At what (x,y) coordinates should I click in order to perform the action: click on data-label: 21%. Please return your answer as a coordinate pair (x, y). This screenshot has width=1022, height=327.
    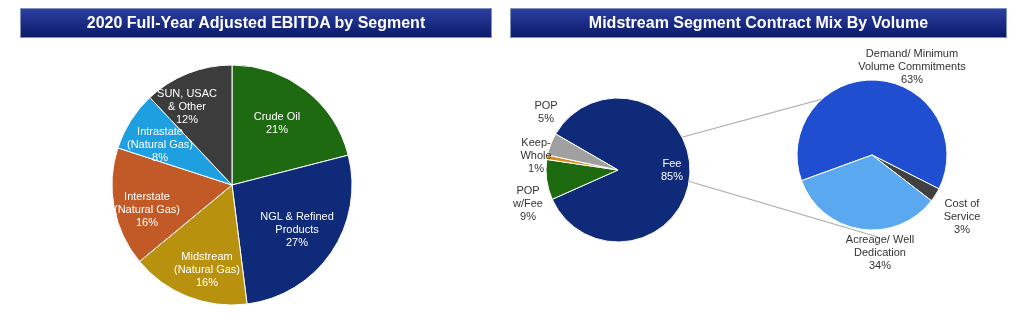
    Looking at the image, I should click on (277, 128).